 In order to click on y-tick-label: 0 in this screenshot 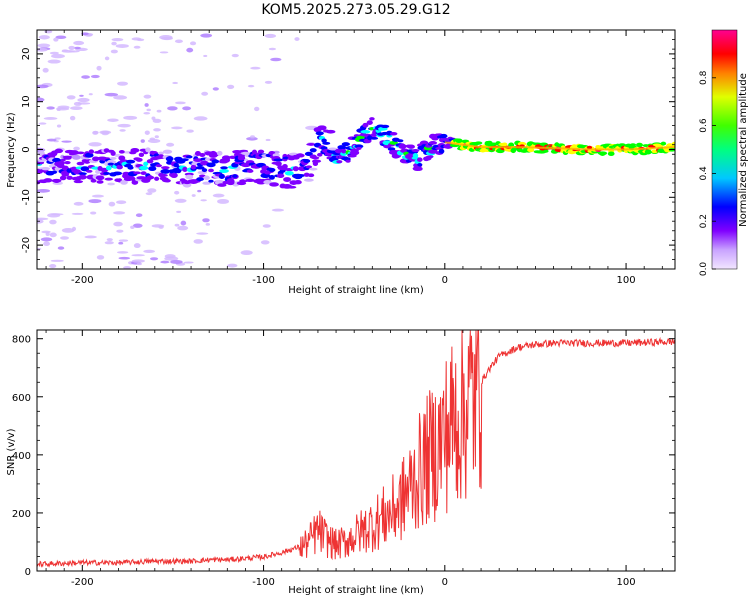, I will do `click(28, 572)`.